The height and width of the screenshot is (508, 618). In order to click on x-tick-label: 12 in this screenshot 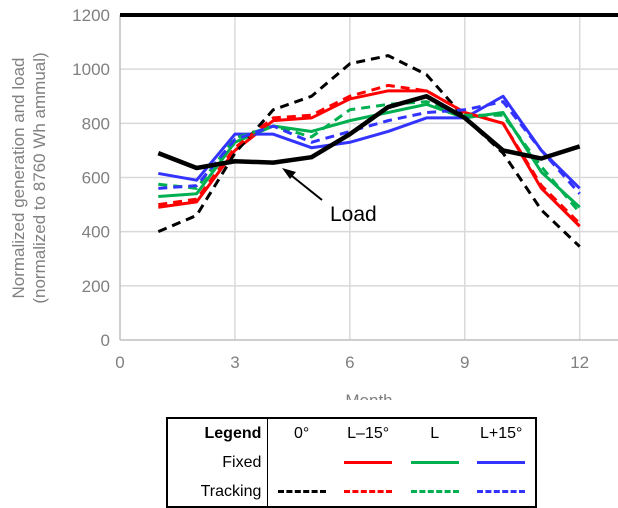, I will do `click(579, 362)`.